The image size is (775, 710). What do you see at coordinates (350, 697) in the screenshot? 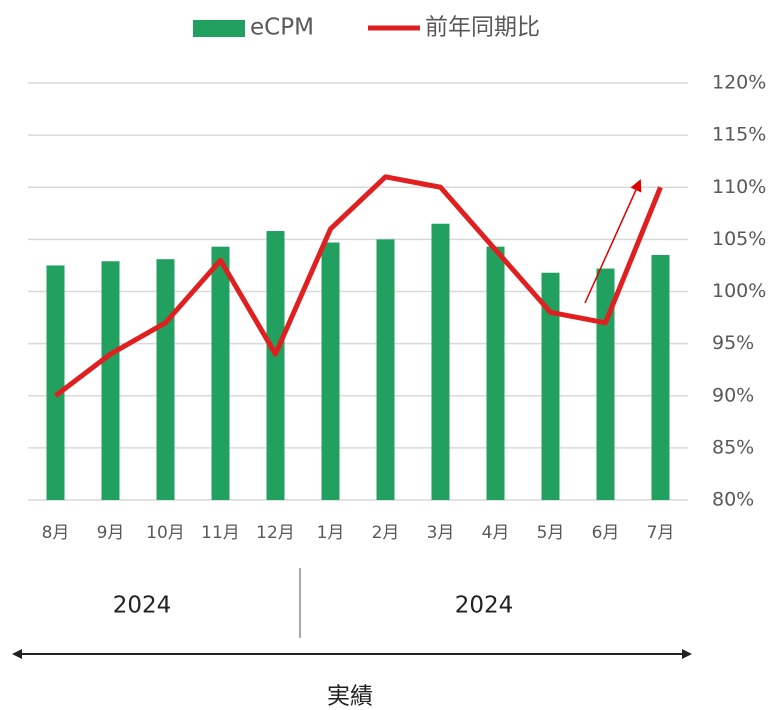
I see `span-label: 実績` at bounding box center [350, 697].